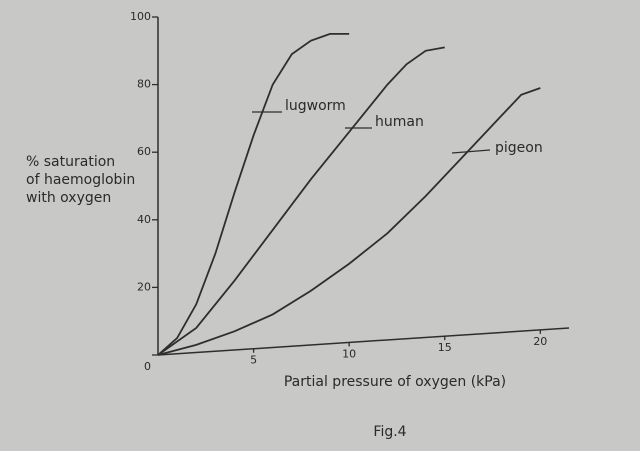 This screenshot has height=451, width=640. Describe the element at coordinates (349, 353) in the screenshot. I see `x-tick-label: 10` at that location.